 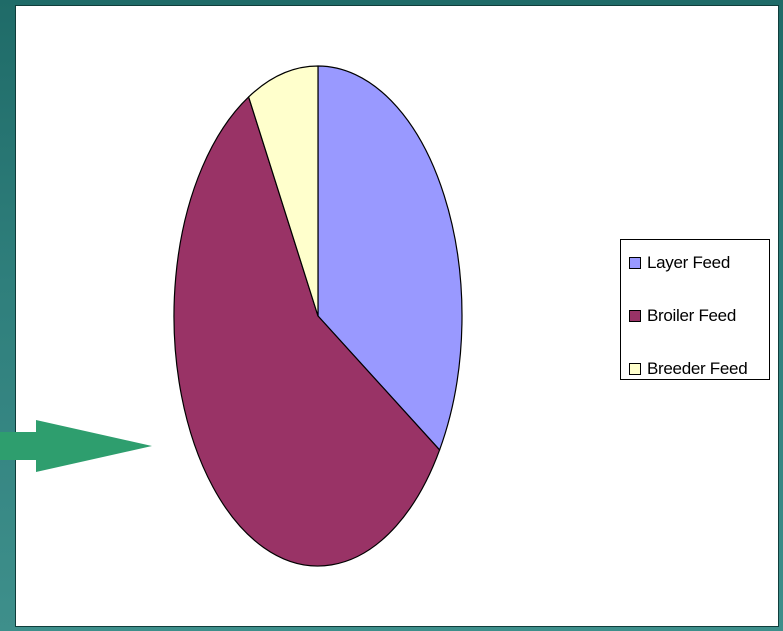 I want to click on arrow-shape, so click(x=76, y=446).